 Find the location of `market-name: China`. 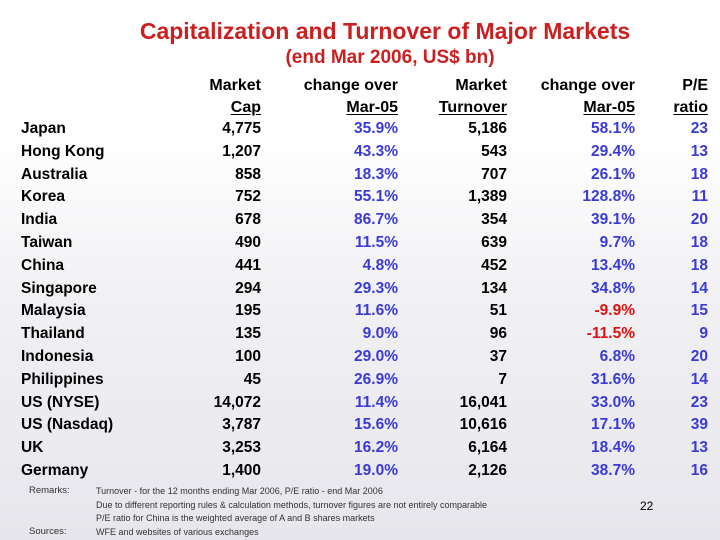

market-name: China is located at coordinates (43, 265).